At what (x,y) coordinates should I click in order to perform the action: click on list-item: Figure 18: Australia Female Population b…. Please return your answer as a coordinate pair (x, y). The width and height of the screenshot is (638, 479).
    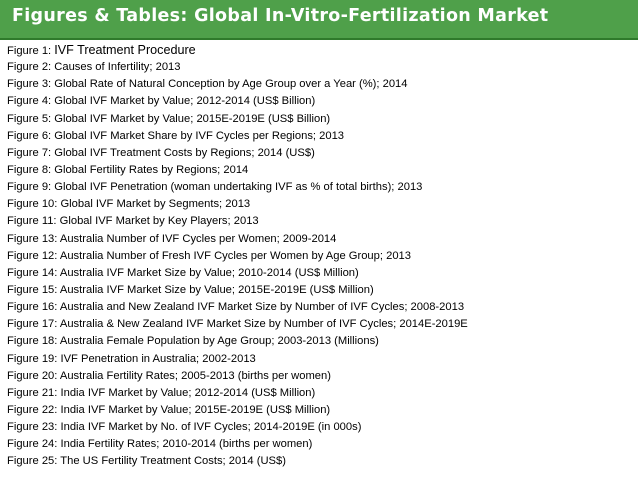
    Looking at the image, I should click on (319, 341).